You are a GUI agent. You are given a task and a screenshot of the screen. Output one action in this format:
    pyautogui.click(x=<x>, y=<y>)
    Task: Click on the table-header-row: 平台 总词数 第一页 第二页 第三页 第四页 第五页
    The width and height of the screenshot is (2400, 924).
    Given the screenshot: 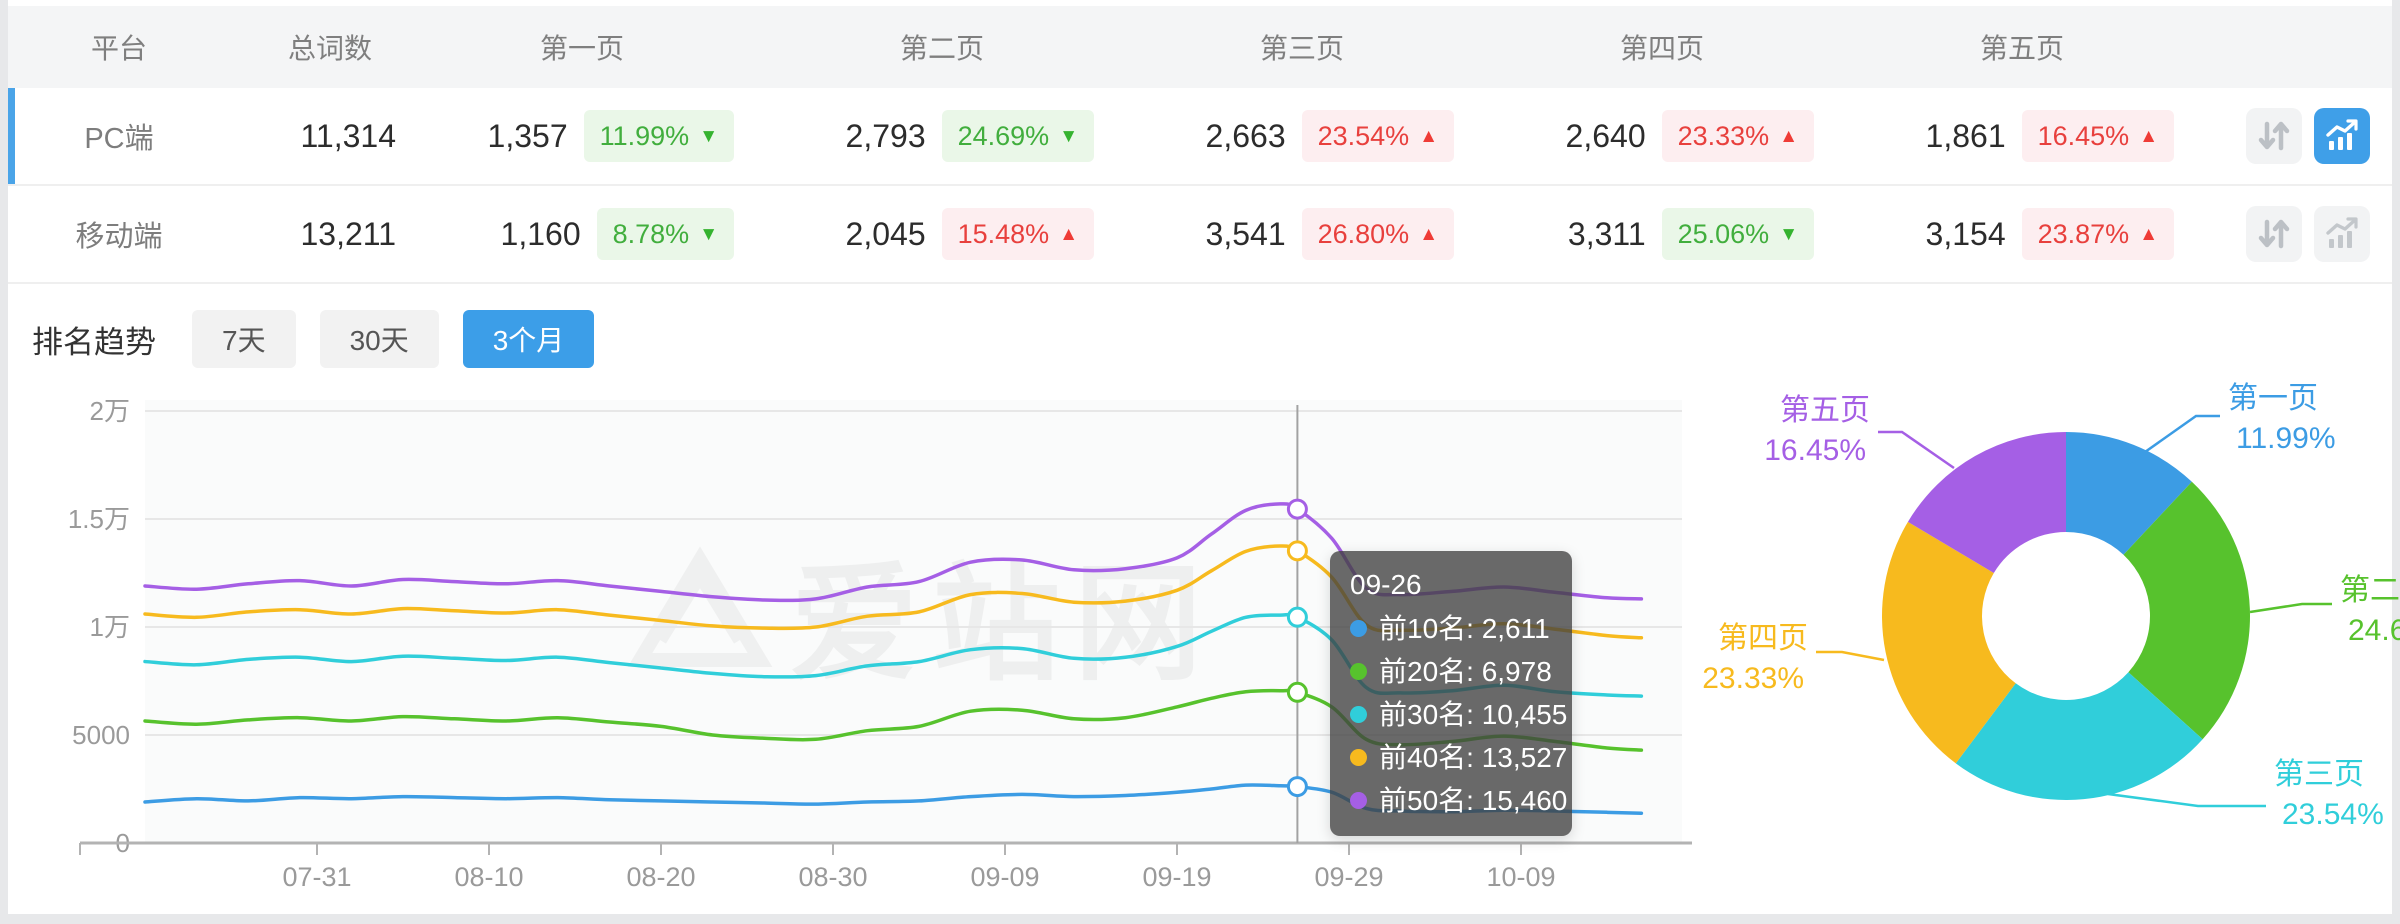 What is the action you would take?
    pyautogui.click(x=1200, y=47)
    